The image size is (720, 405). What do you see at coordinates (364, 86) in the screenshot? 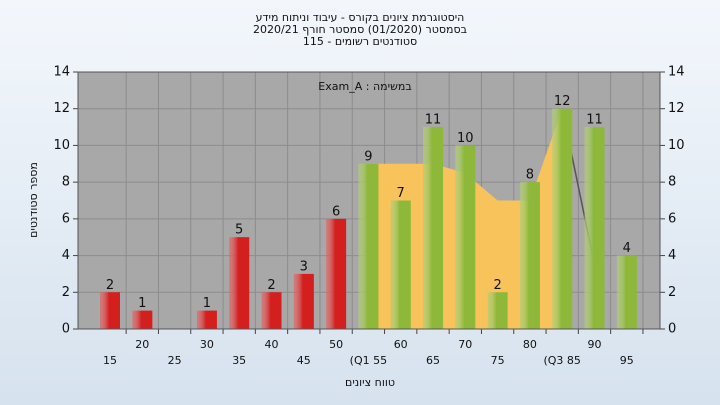
I see `annotation: במשימה : Exam_A` at bounding box center [364, 86].